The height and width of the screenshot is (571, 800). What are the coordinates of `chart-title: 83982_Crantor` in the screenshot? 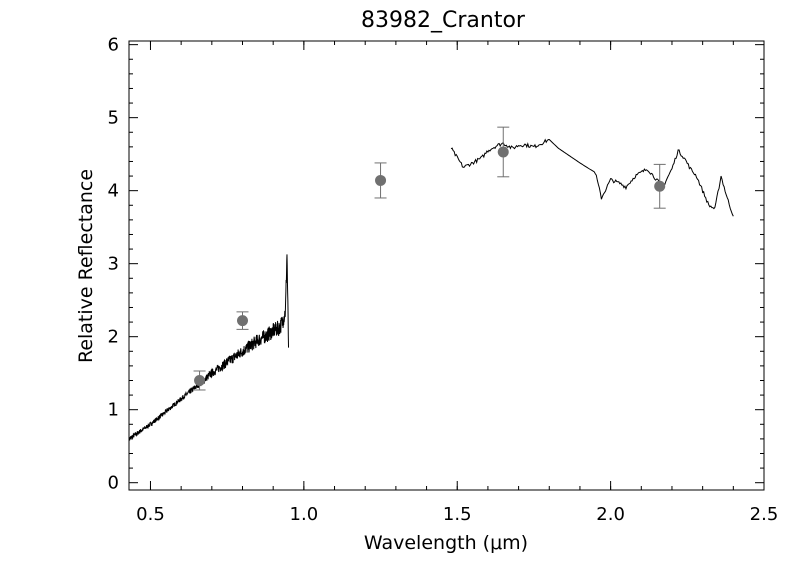 It's located at (443, 20).